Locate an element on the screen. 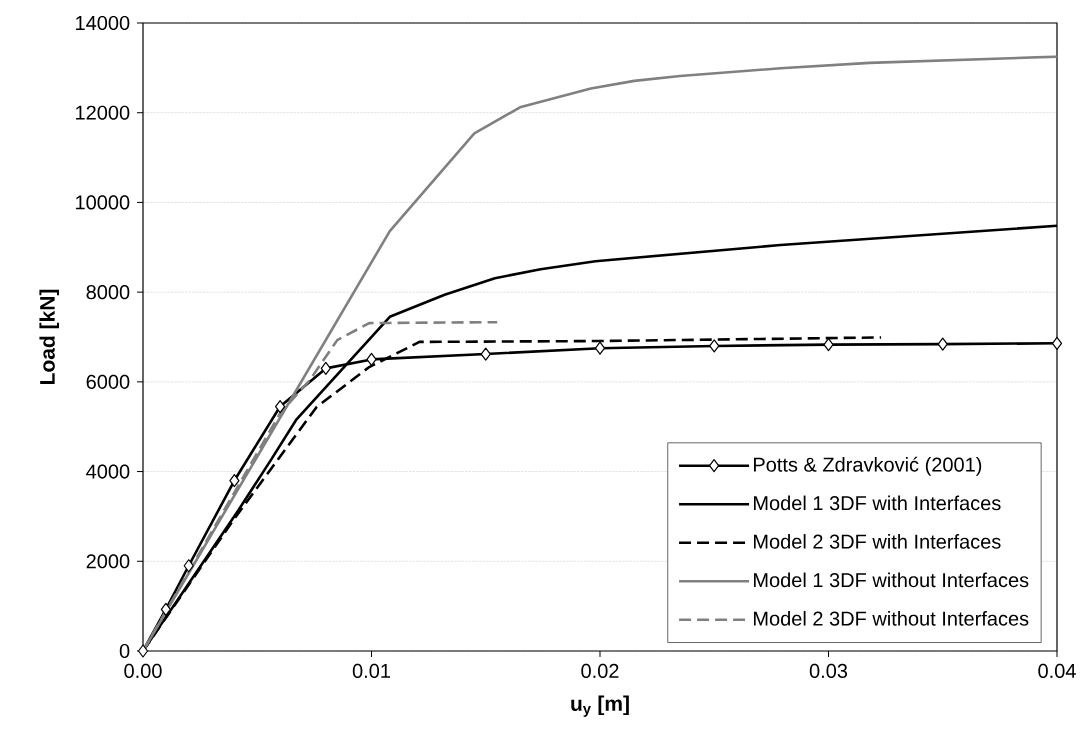 The width and height of the screenshot is (1088, 749). x-tick-label: 0.01 is located at coordinates (371, 671).